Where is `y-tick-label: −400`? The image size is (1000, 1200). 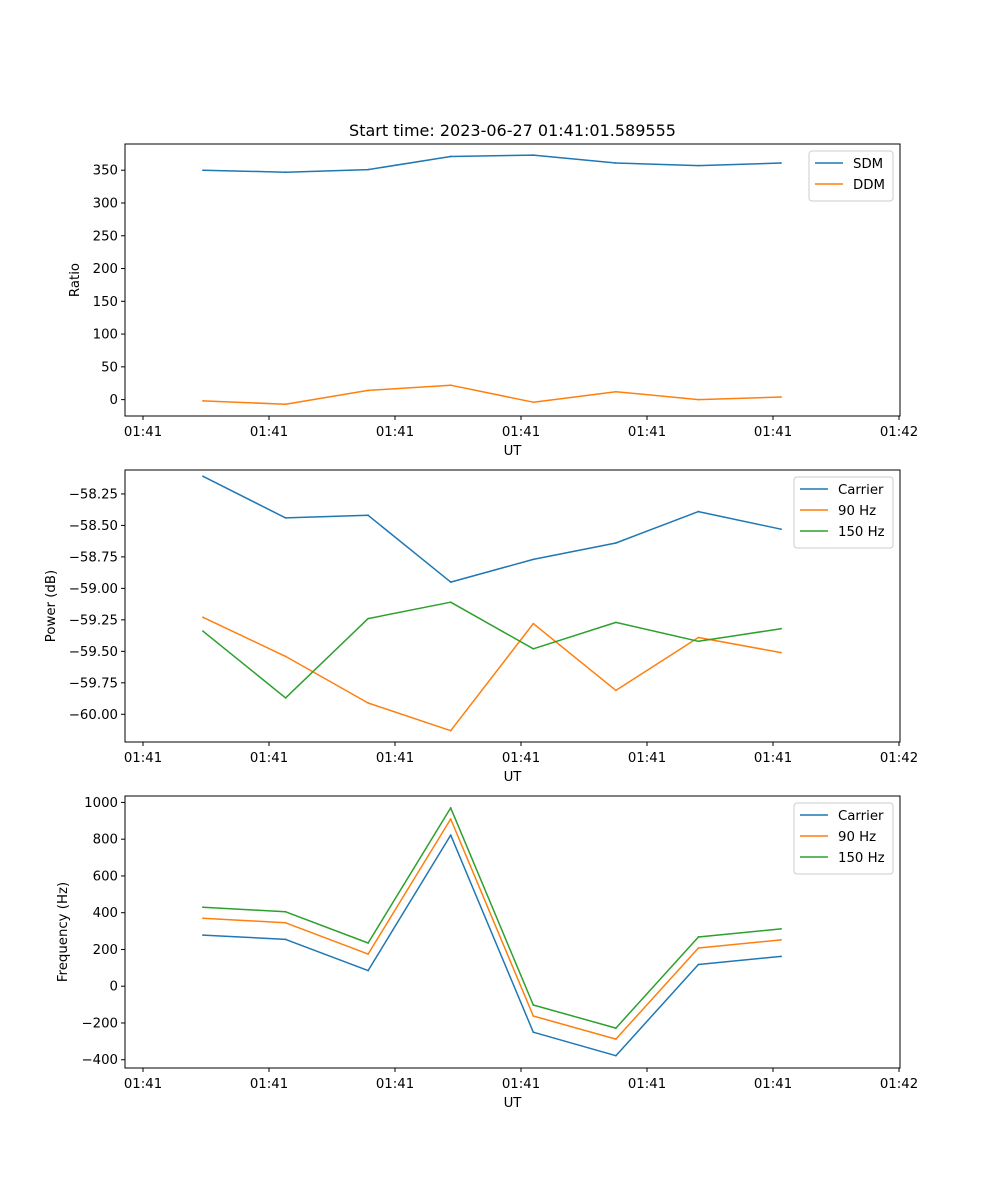
y-tick-label: −400 is located at coordinates (99, 1060).